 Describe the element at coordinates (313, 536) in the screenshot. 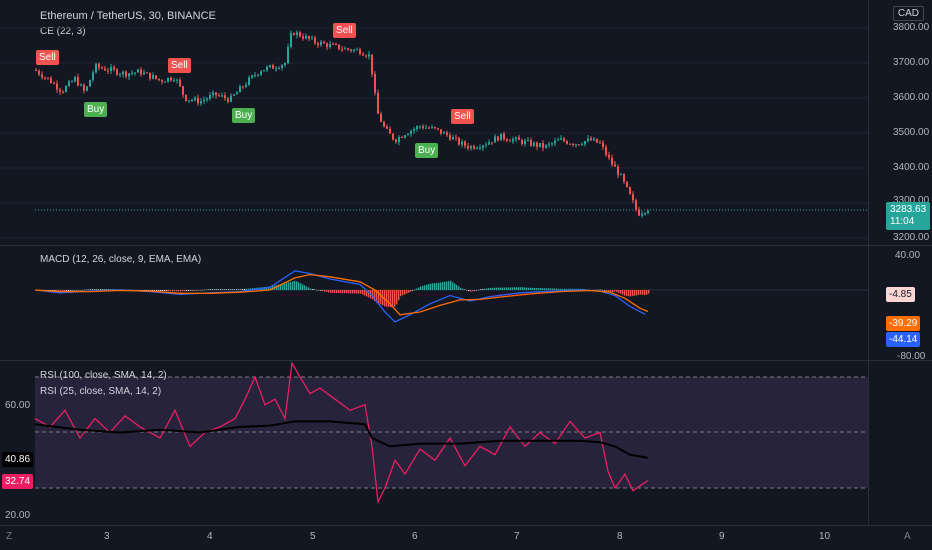

I see `time-label: 5` at that location.